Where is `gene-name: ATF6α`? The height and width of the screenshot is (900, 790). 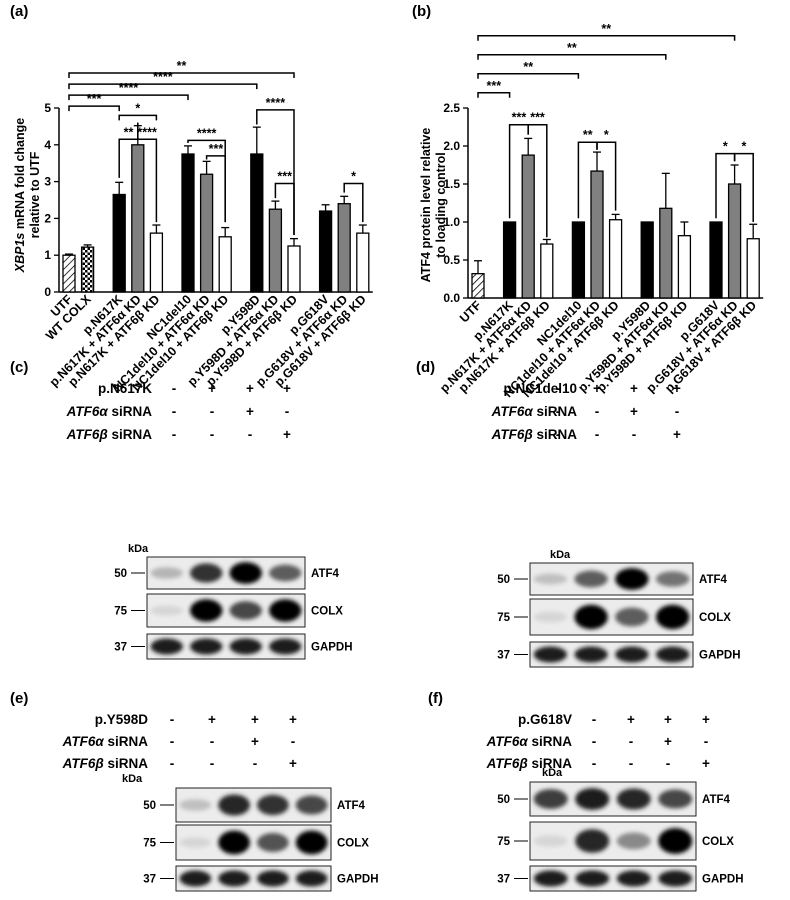
gene-name: ATF6α is located at coordinates (83, 741).